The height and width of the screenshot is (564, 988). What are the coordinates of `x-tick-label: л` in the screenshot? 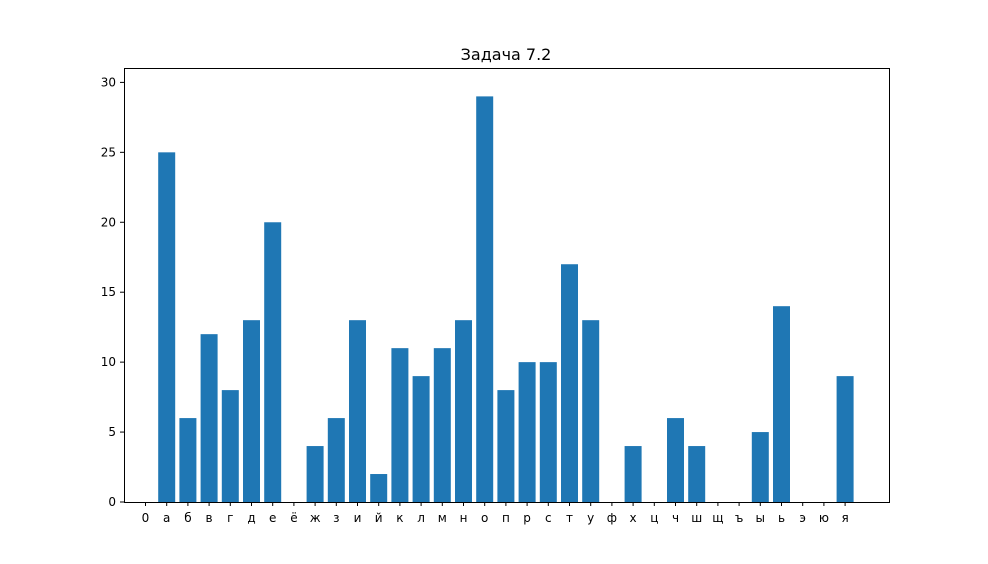 It's located at (421, 518).